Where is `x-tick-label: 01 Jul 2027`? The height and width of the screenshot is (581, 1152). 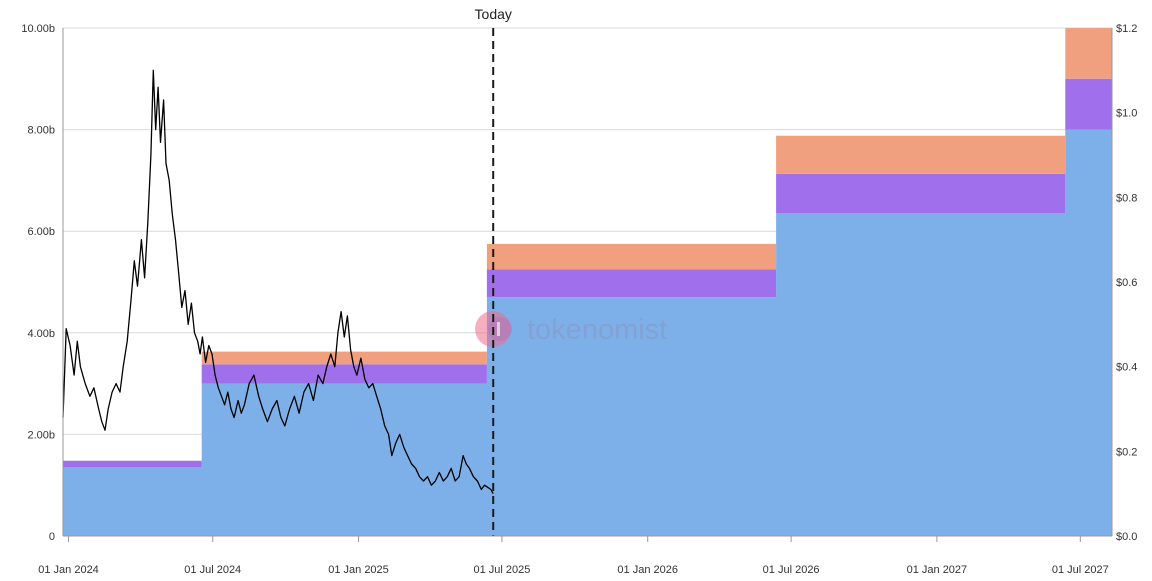
x-tick-label: 01 Jul 2027 is located at coordinates (1080, 570).